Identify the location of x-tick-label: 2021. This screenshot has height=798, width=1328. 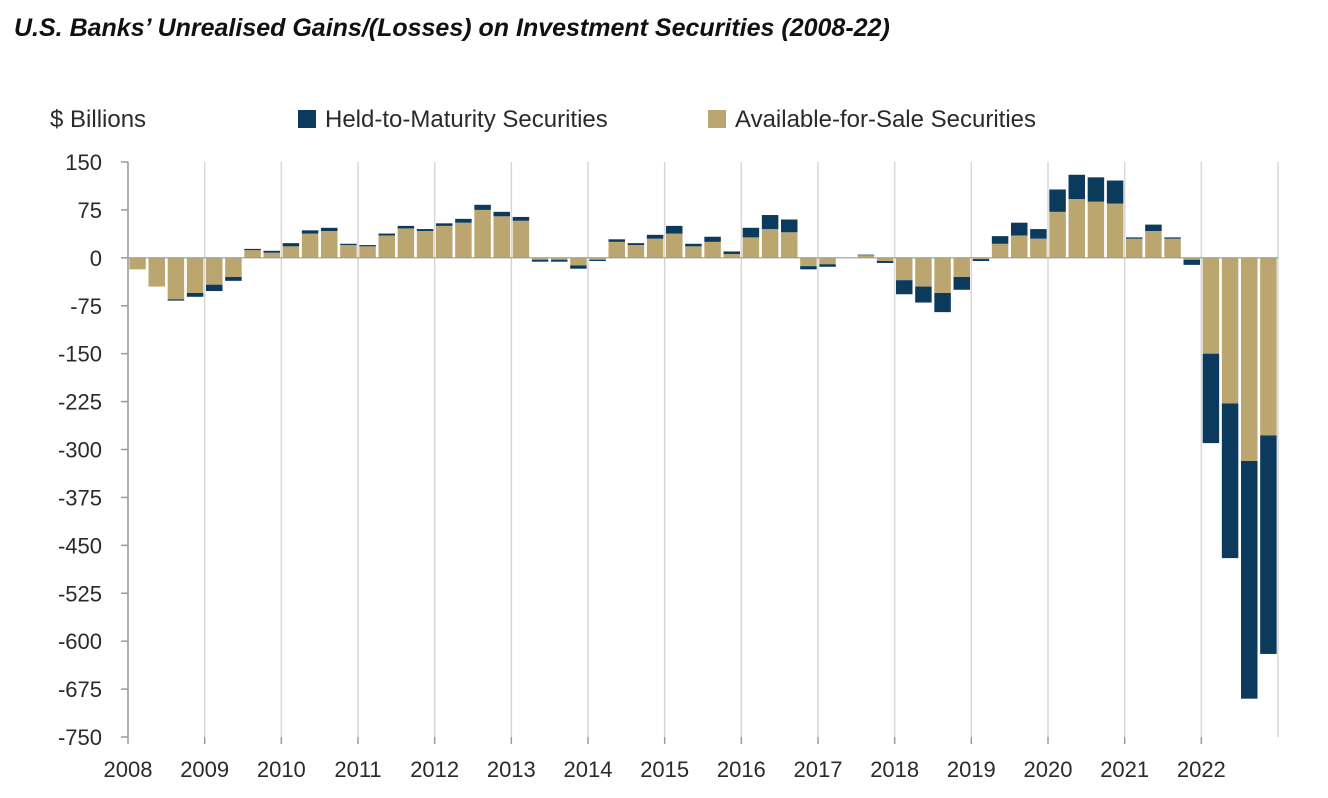
(1124, 769).